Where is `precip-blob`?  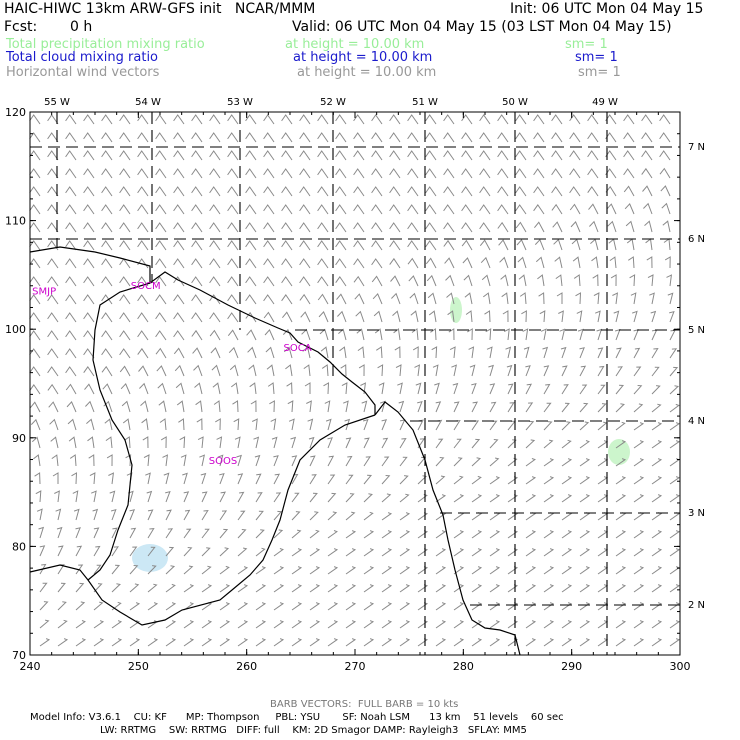 precip-blob is located at coordinates (456, 310).